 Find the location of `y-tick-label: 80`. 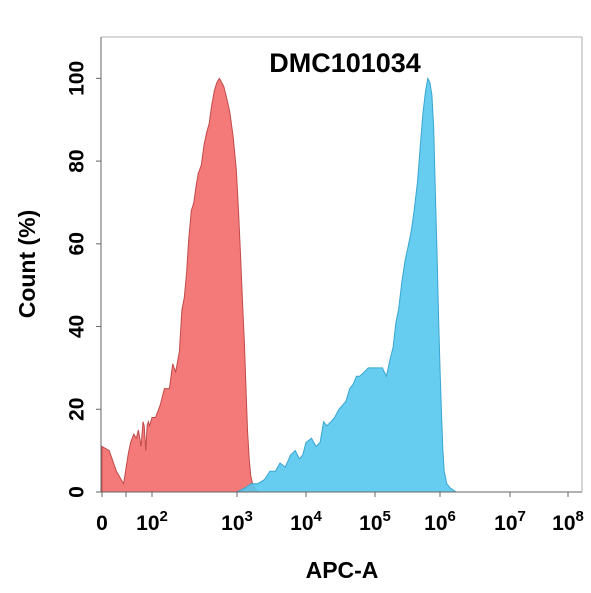

y-tick-label: 80 is located at coordinates (77, 160).